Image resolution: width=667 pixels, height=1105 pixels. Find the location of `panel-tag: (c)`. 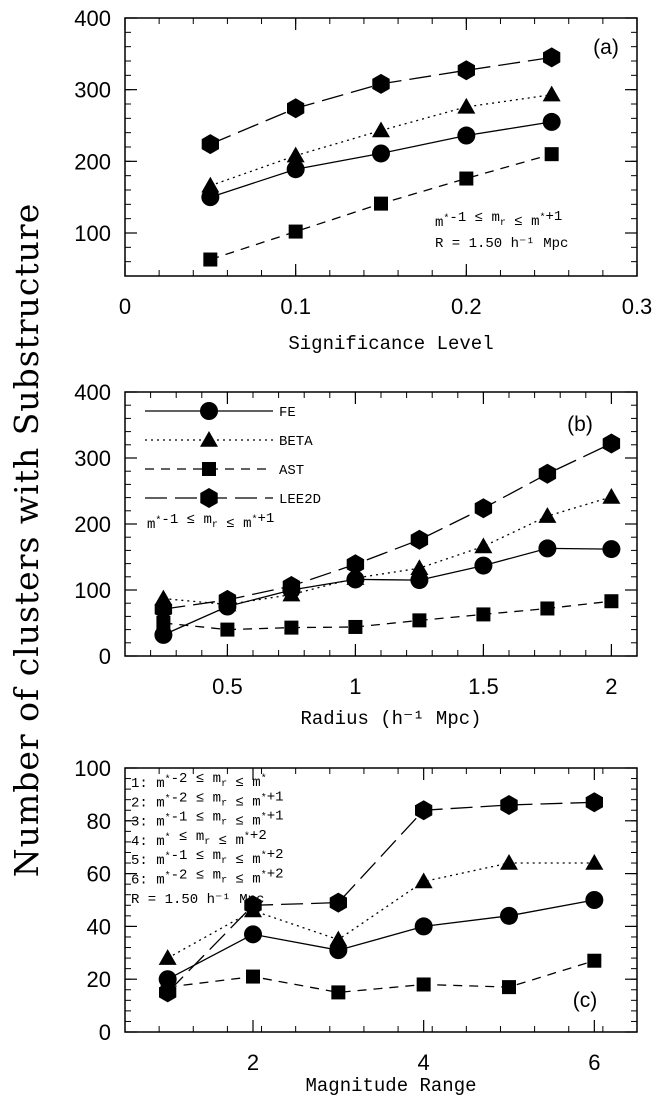

panel-tag: (c) is located at coordinates (585, 1000).